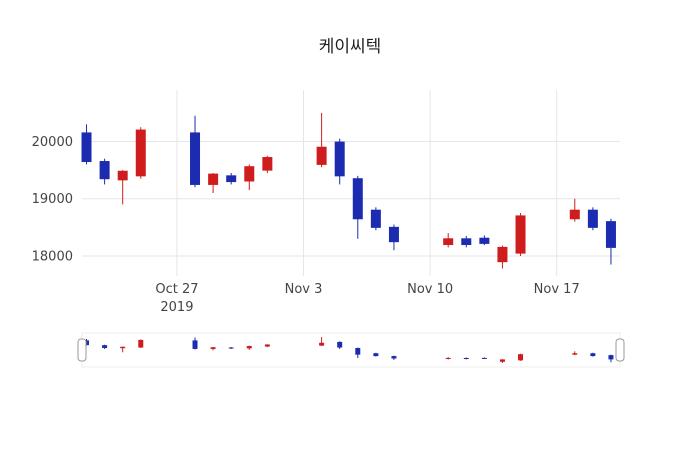 This screenshot has height=450, width=700. I want to click on y-tick-label: 19000, so click(52, 199).